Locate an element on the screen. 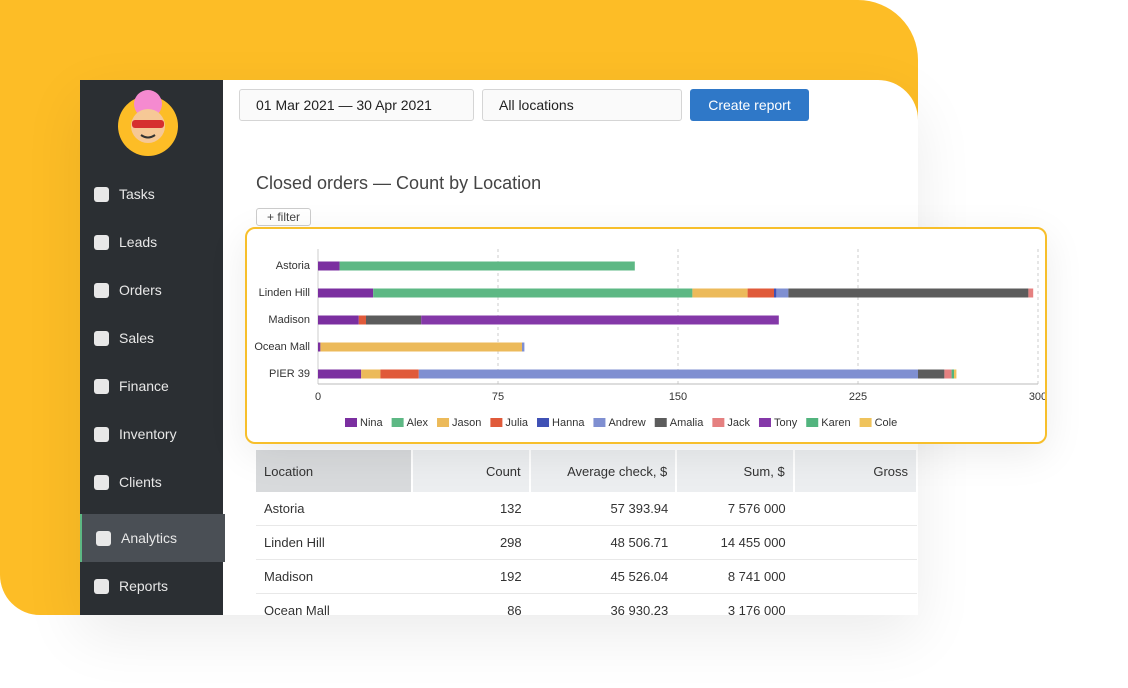  table-cell: 192 is located at coordinates (471, 576).